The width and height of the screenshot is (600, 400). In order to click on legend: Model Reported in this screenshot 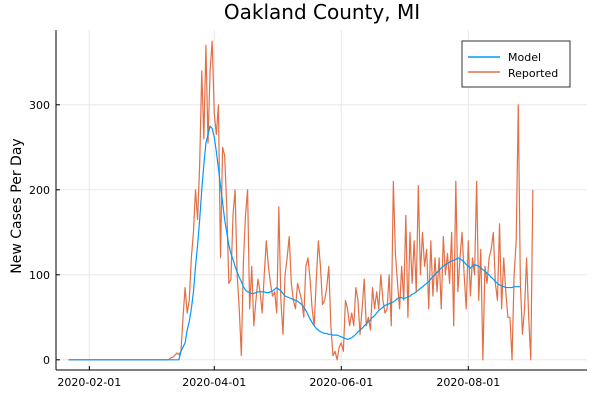, I will do `click(516, 64)`.